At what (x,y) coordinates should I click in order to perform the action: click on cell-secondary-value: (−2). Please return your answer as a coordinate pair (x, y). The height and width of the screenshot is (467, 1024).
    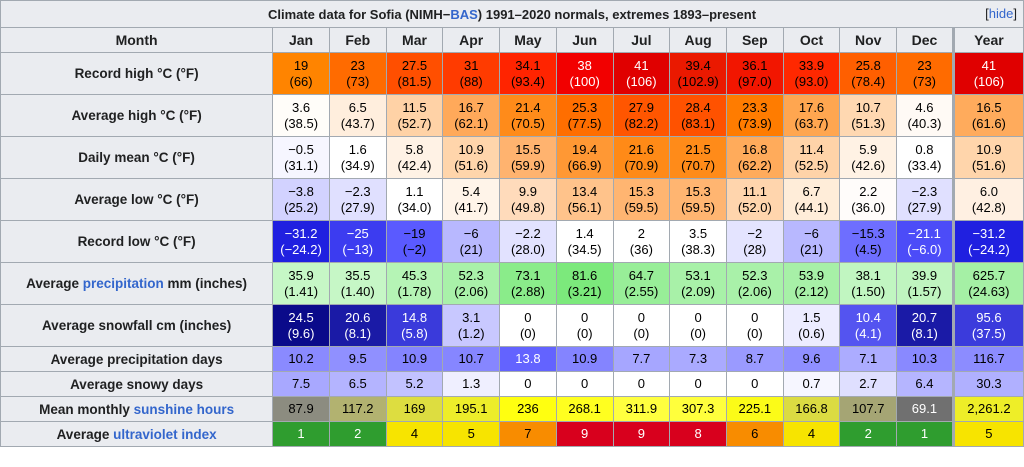
    Looking at the image, I should click on (414, 249).